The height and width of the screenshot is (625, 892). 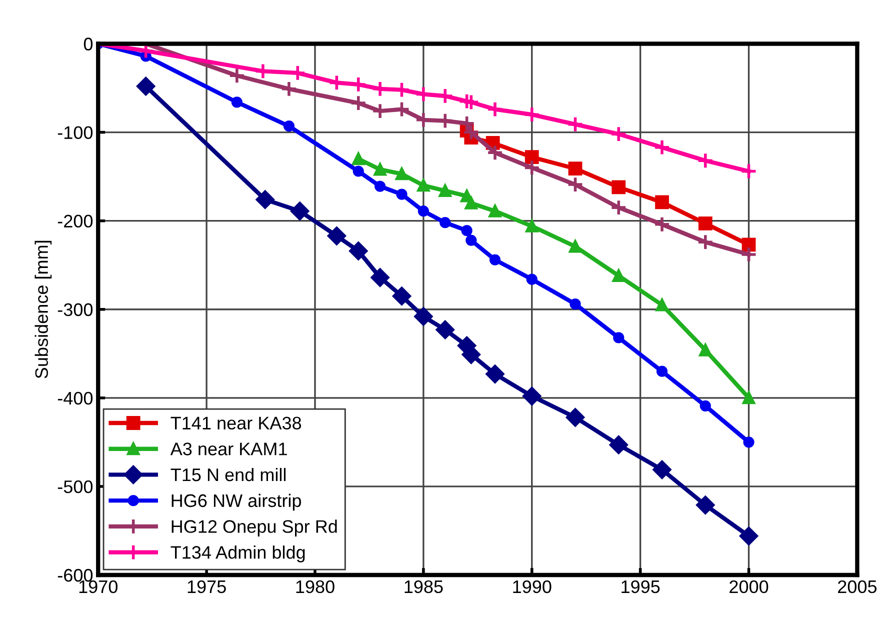 What do you see at coordinates (75, 309) in the screenshot?
I see `y-tick-label: -300` at bounding box center [75, 309].